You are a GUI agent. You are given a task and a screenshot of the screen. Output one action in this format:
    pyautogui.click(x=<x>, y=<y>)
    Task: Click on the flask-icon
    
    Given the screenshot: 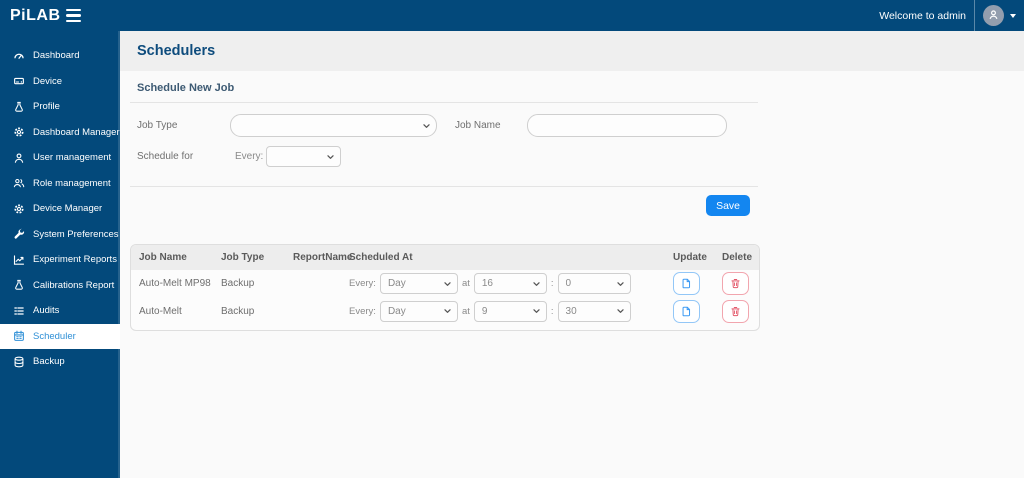 What is the action you would take?
    pyautogui.click(x=19, y=285)
    